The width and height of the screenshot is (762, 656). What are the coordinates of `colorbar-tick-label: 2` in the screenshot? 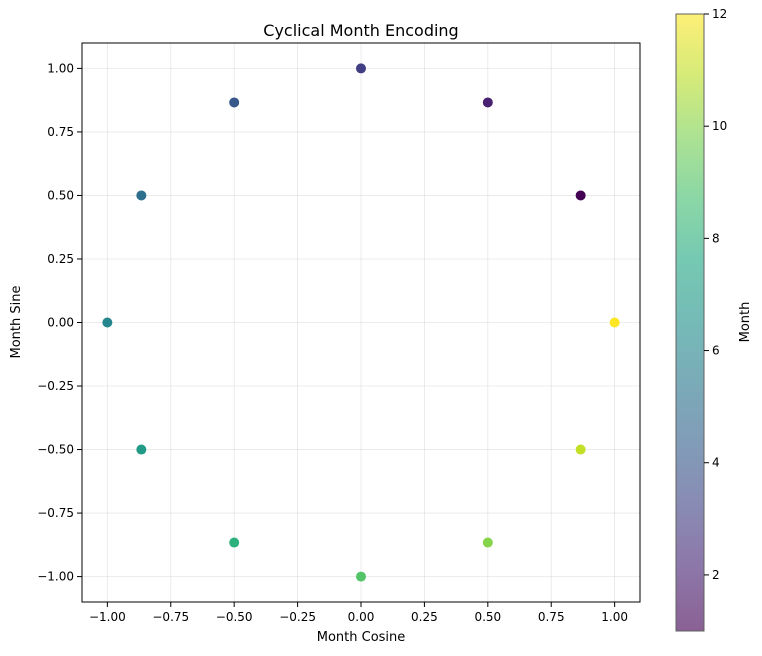 It's located at (716, 575).